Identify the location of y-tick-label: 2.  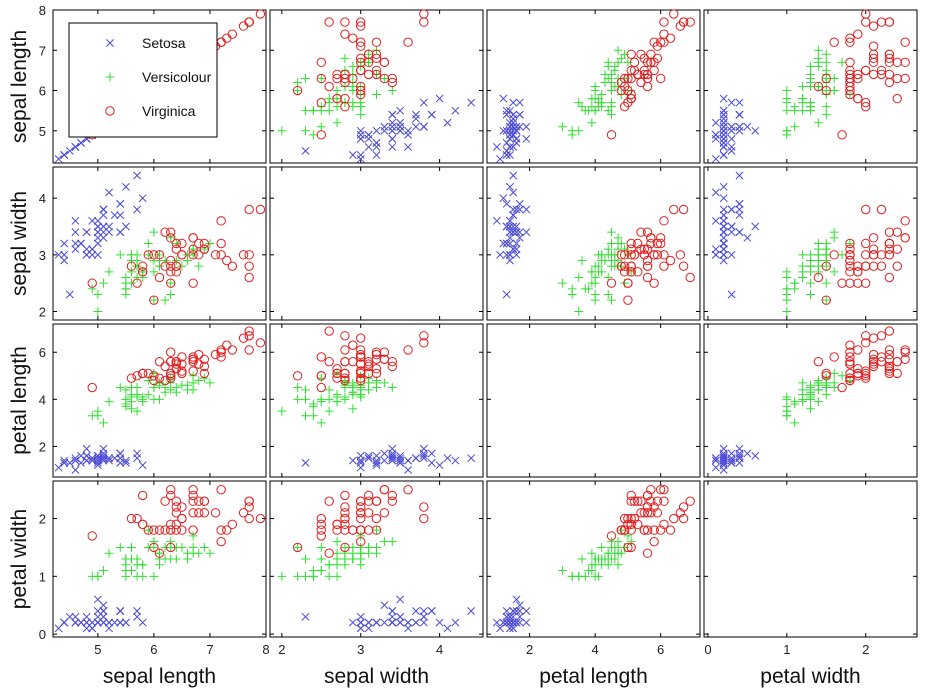
(42, 519).